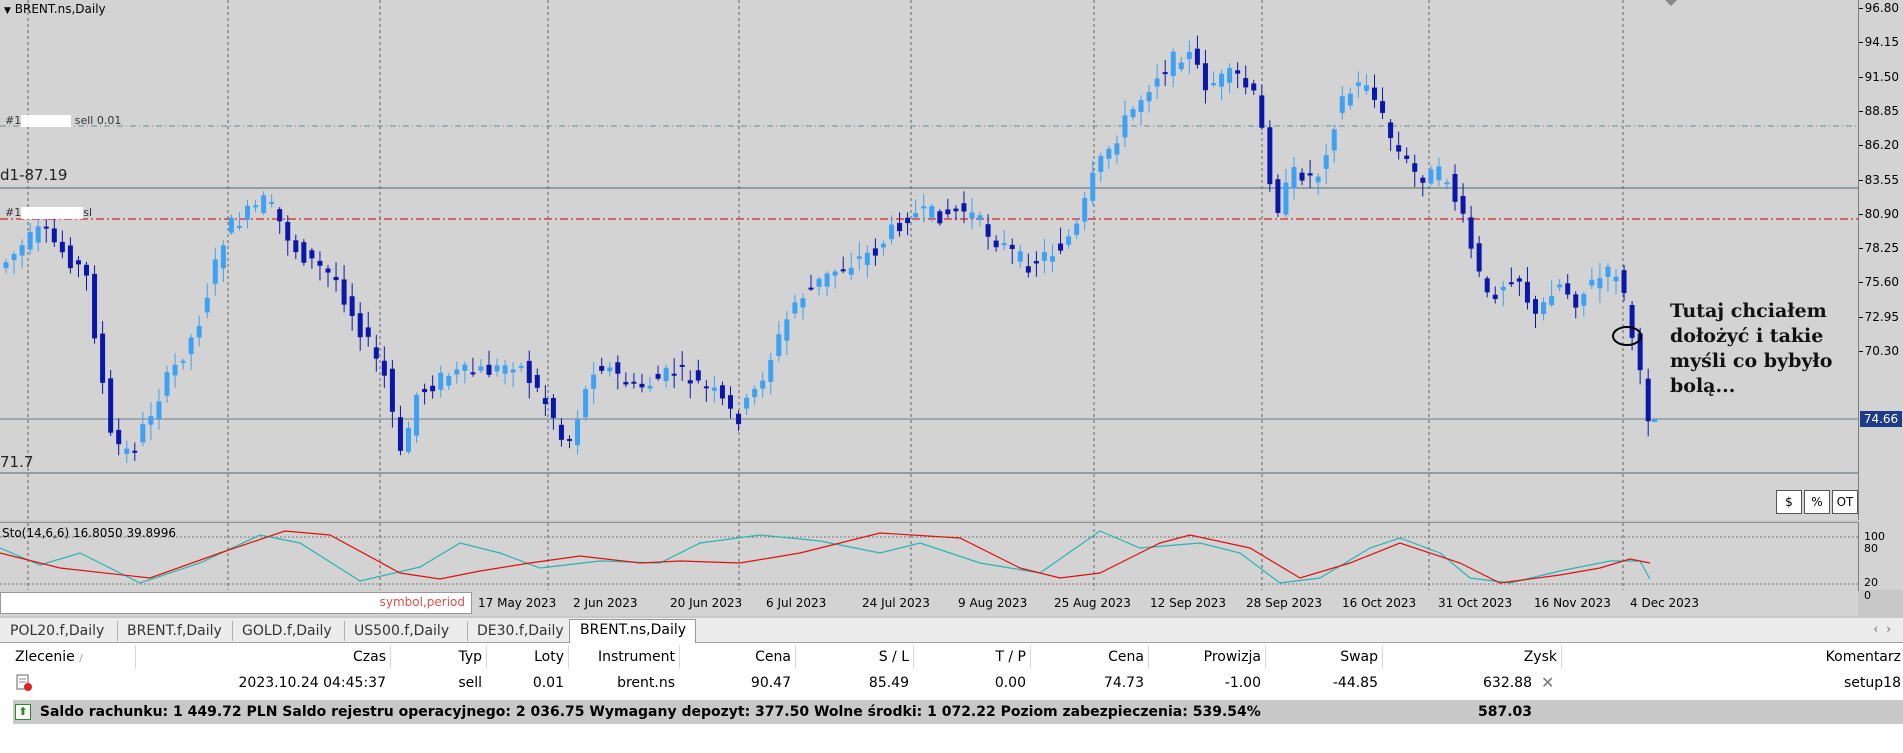  Describe the element at coordinates (605, 603) in the screenshot. I see `time-axis-label: 2 Jun 2023` at that location.